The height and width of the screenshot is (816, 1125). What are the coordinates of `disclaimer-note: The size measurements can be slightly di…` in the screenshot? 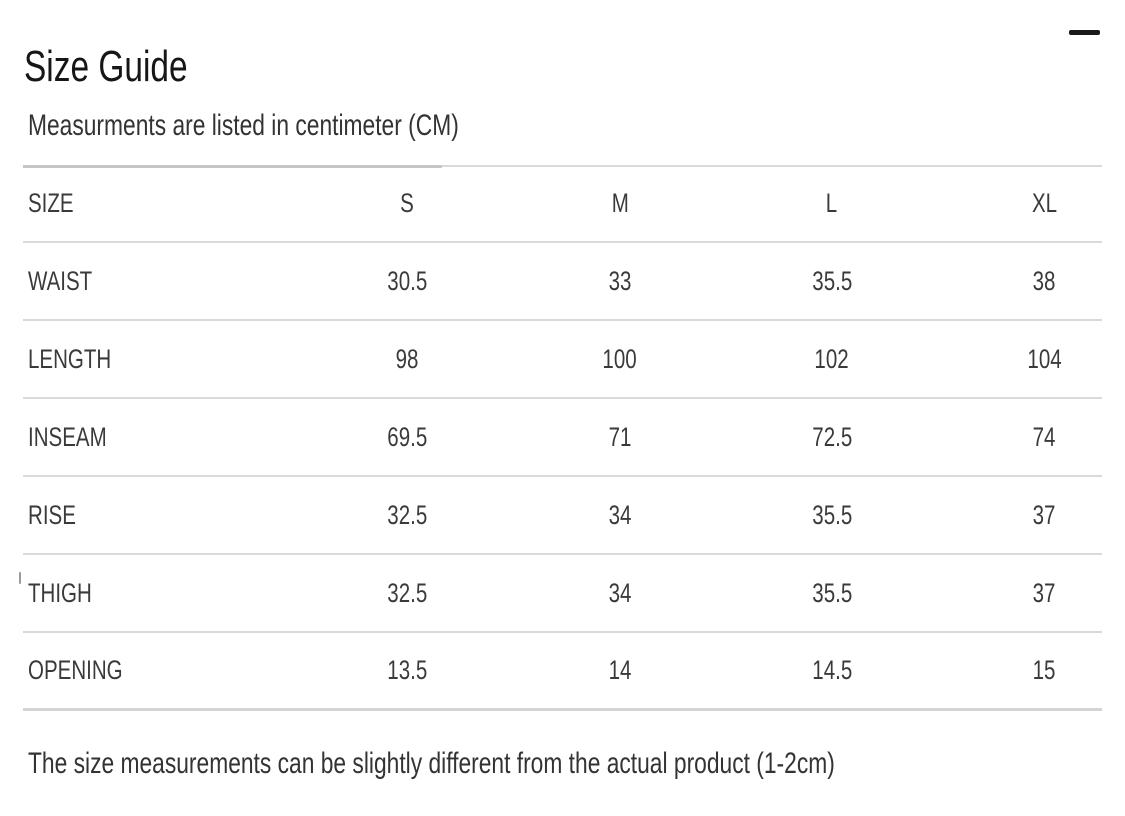 It's located at (431, 763).